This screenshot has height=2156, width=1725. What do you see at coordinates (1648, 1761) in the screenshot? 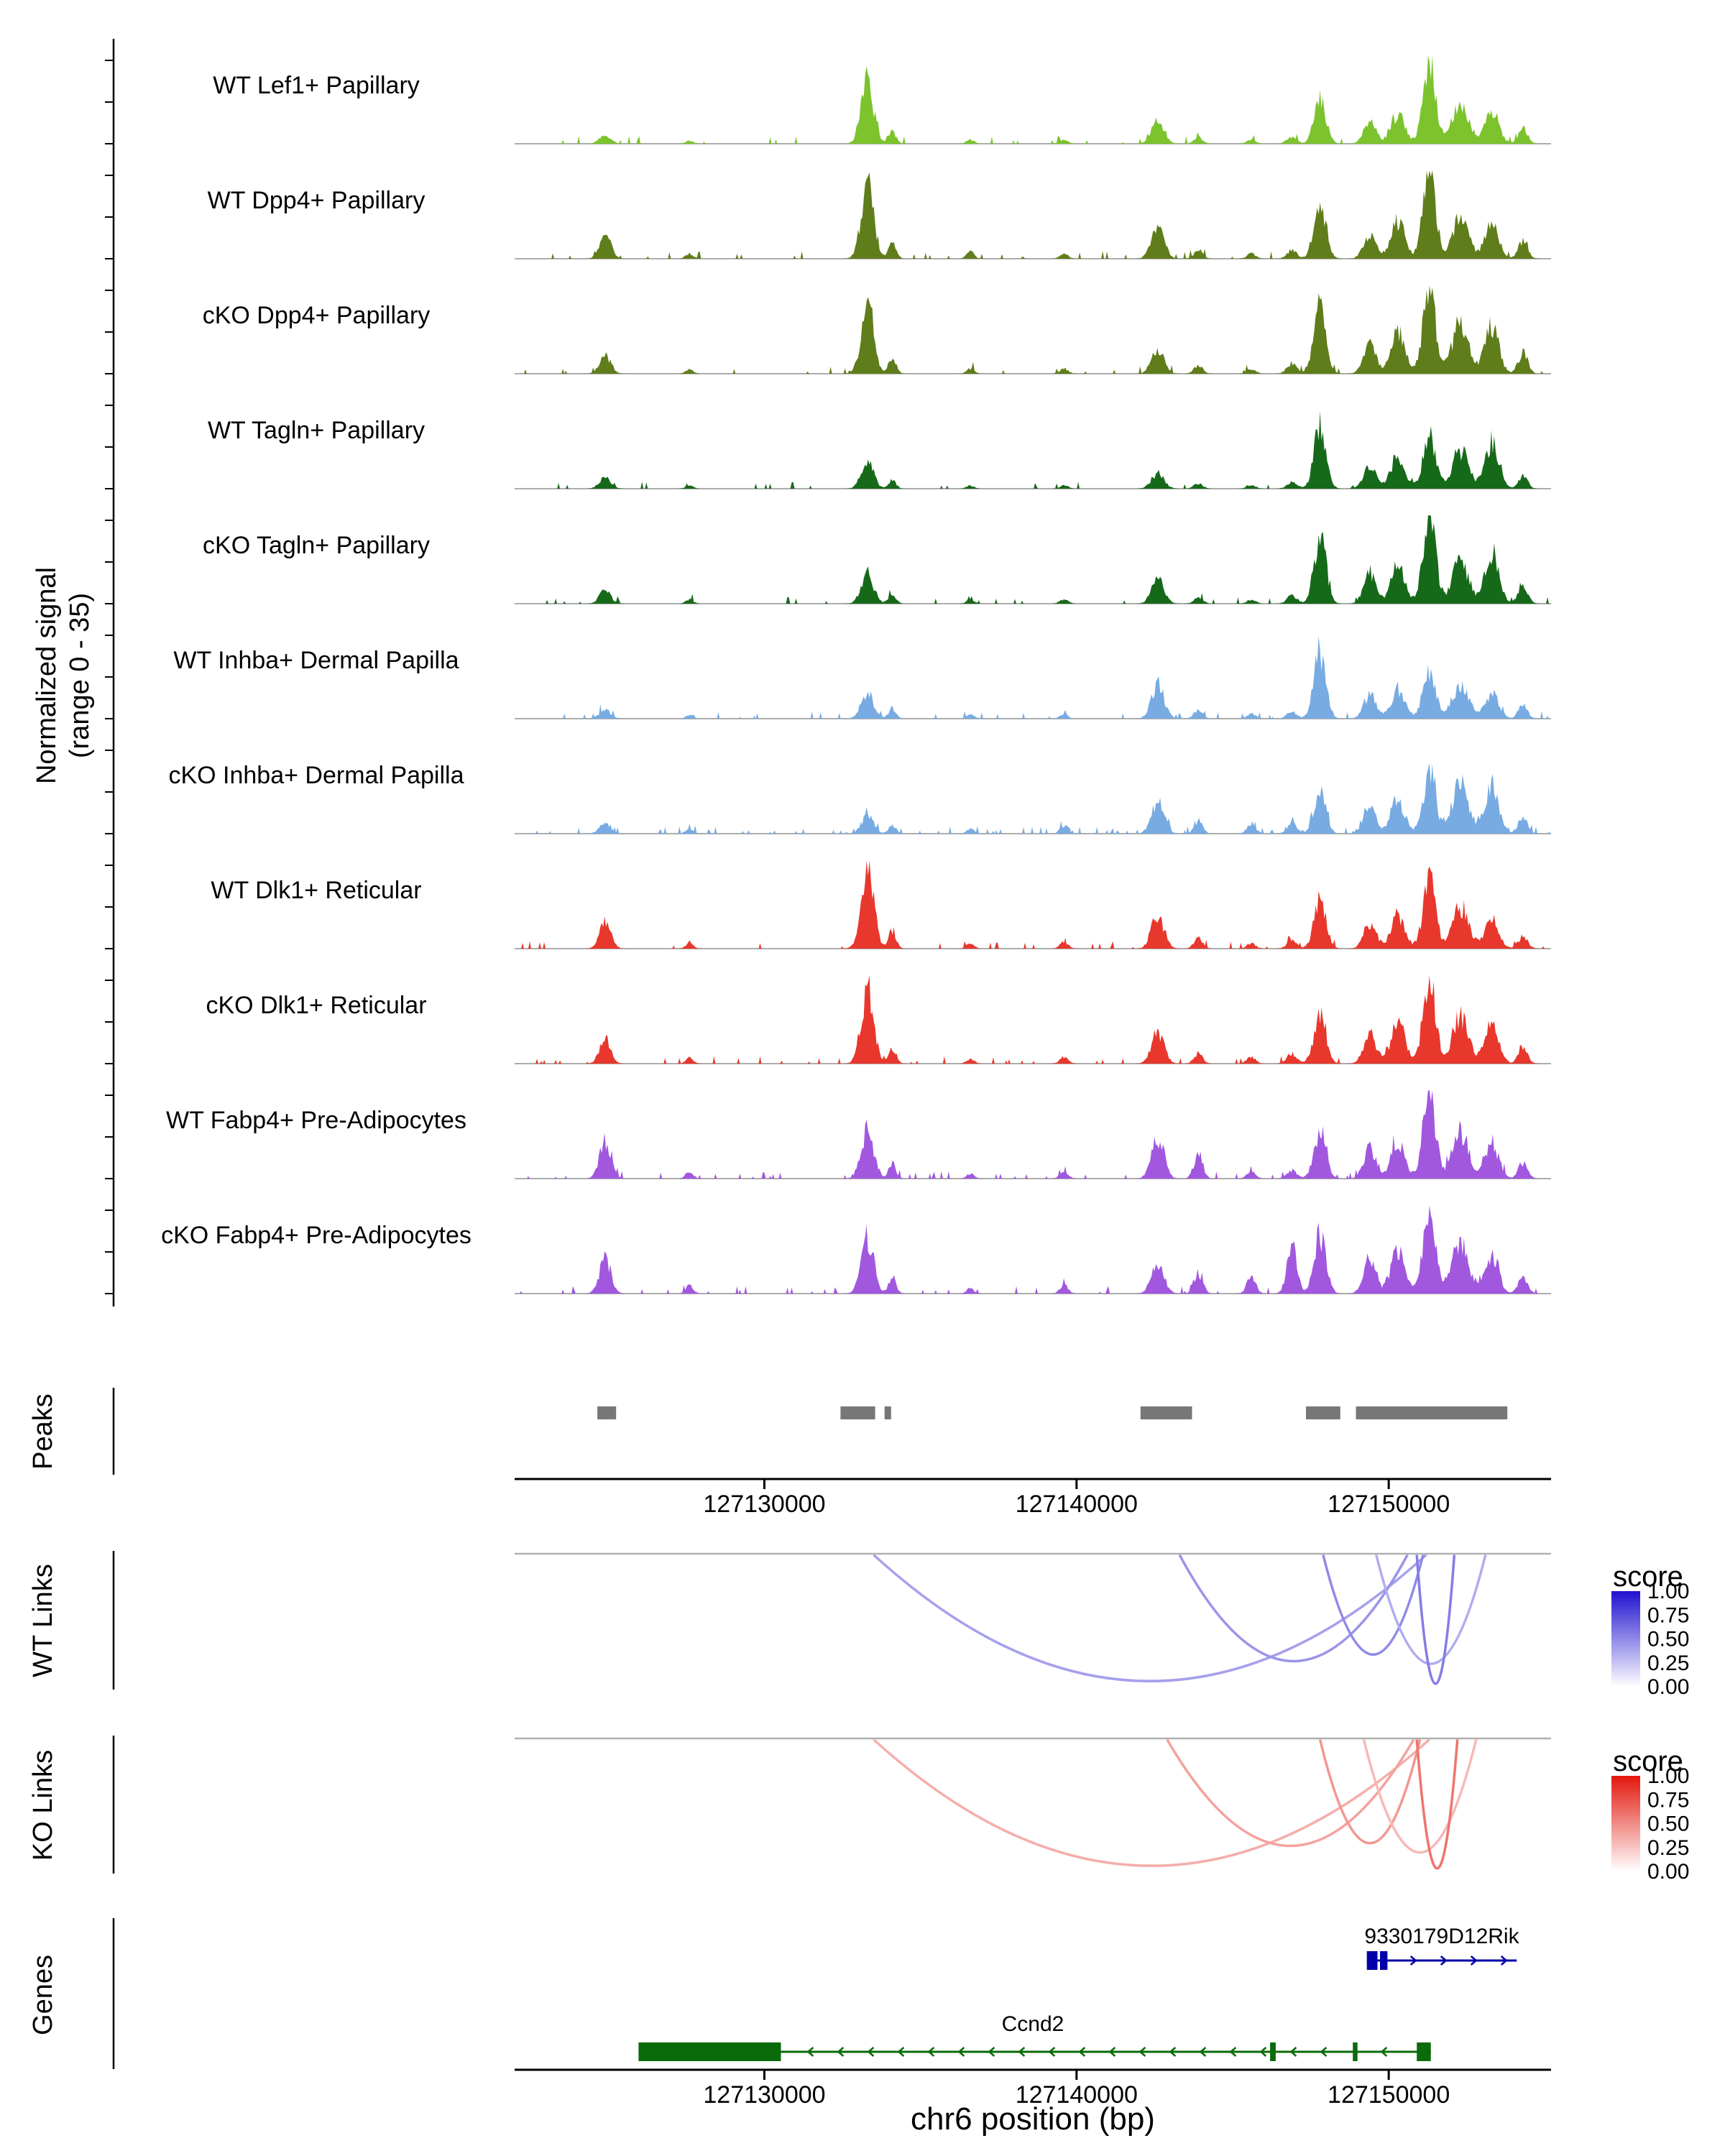
I see `ko-links-legend-title: score` at bounding box center [1648, 1761].